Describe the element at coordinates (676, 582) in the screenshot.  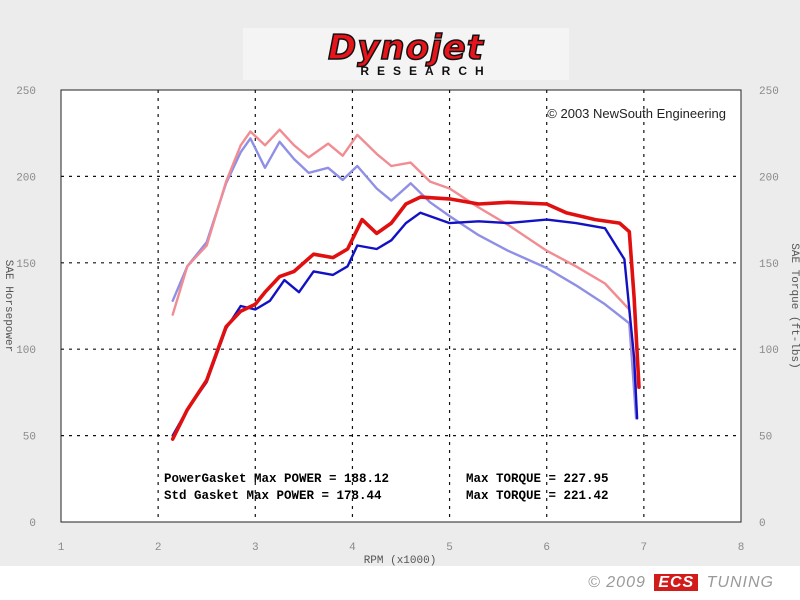
I see `ecs-brand-mark: ECS` at that location.